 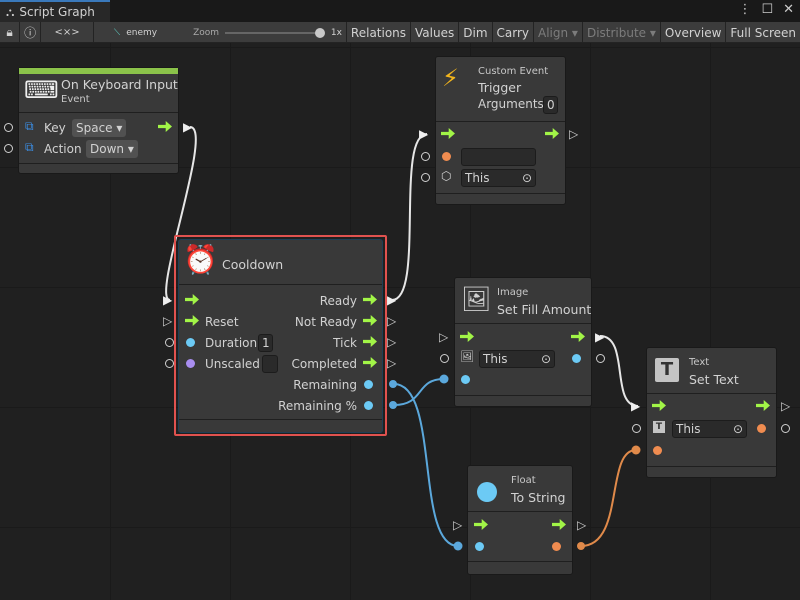 What do you see at coordinates (168, 321) in the screenshot?
I see `reset-input-port: ▷` at bounding box center [168, 321].